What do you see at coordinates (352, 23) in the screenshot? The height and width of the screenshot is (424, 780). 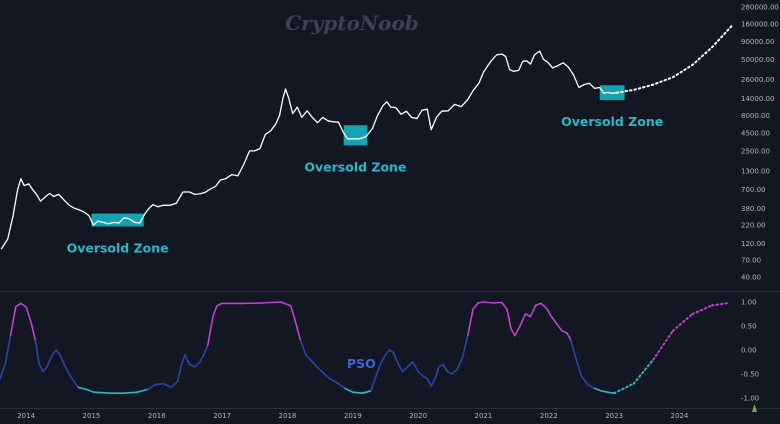 I see `watermark: CryptoNoob` at bounding box center [352, 23].